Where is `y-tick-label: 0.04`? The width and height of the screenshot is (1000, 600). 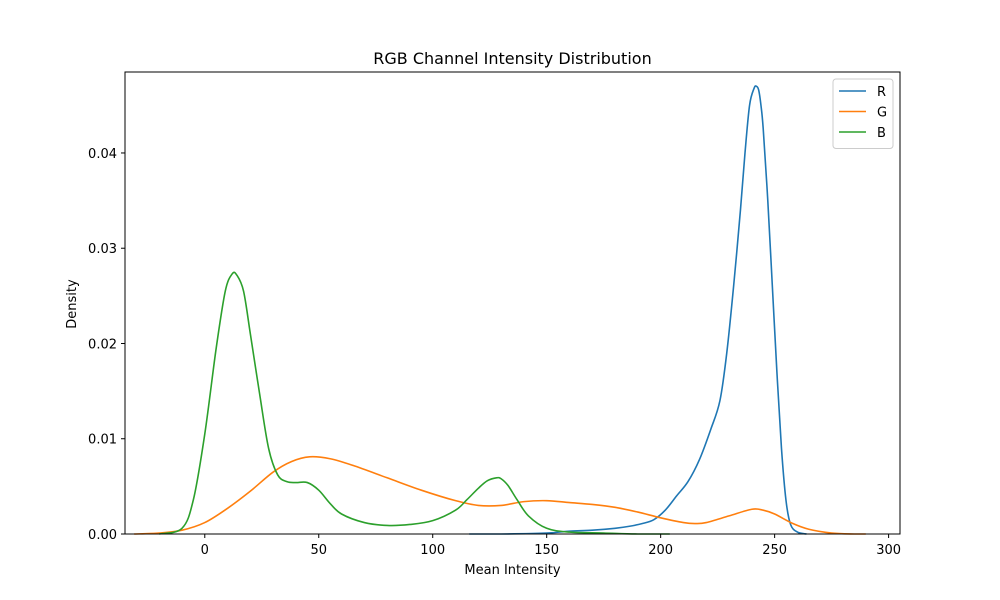 y-tick-label: 0.04 is located at coordinates (102, 154).